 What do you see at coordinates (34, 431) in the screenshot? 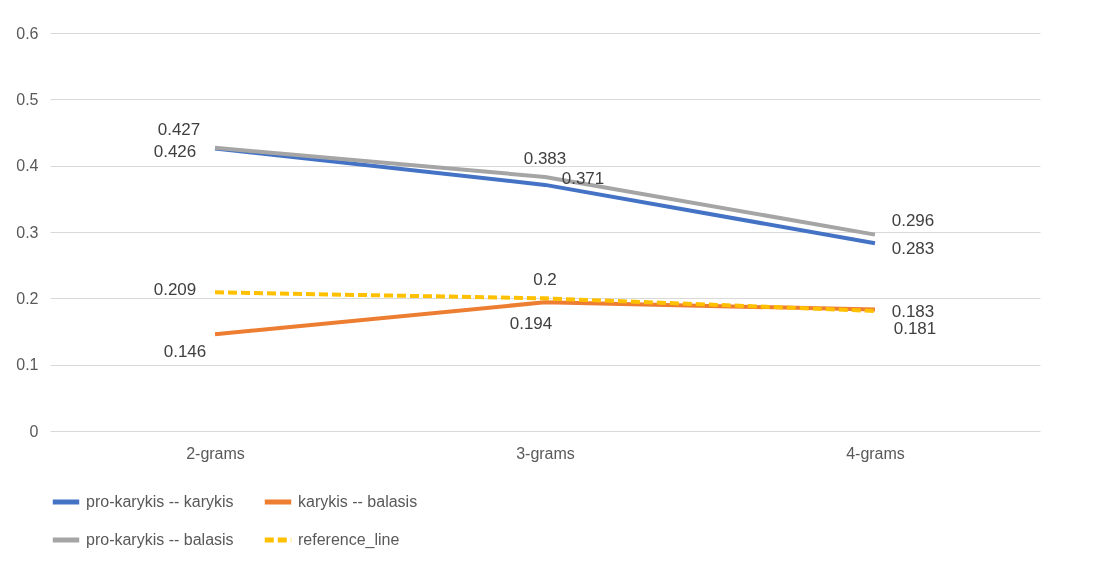
I see `y-tick-label: 0` at bounding box center [34, 431].